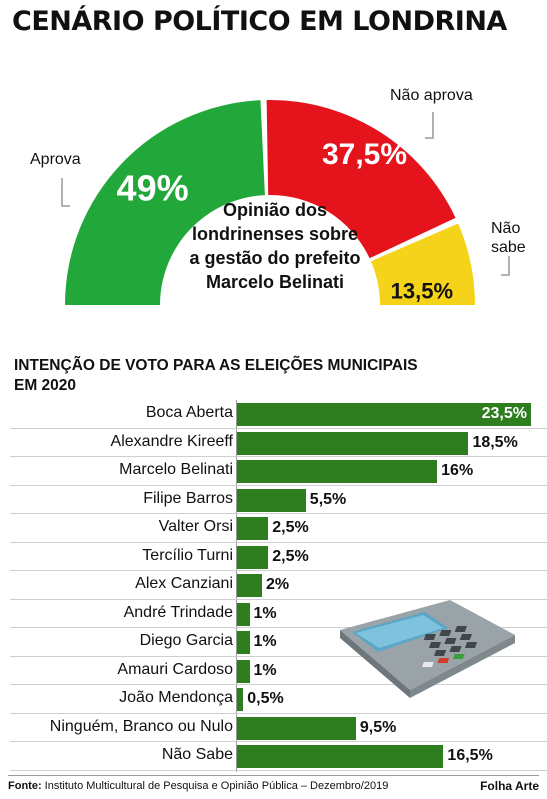  I want to click on bar-row: Tercílio Turni 2,5%, so click(273, 557).